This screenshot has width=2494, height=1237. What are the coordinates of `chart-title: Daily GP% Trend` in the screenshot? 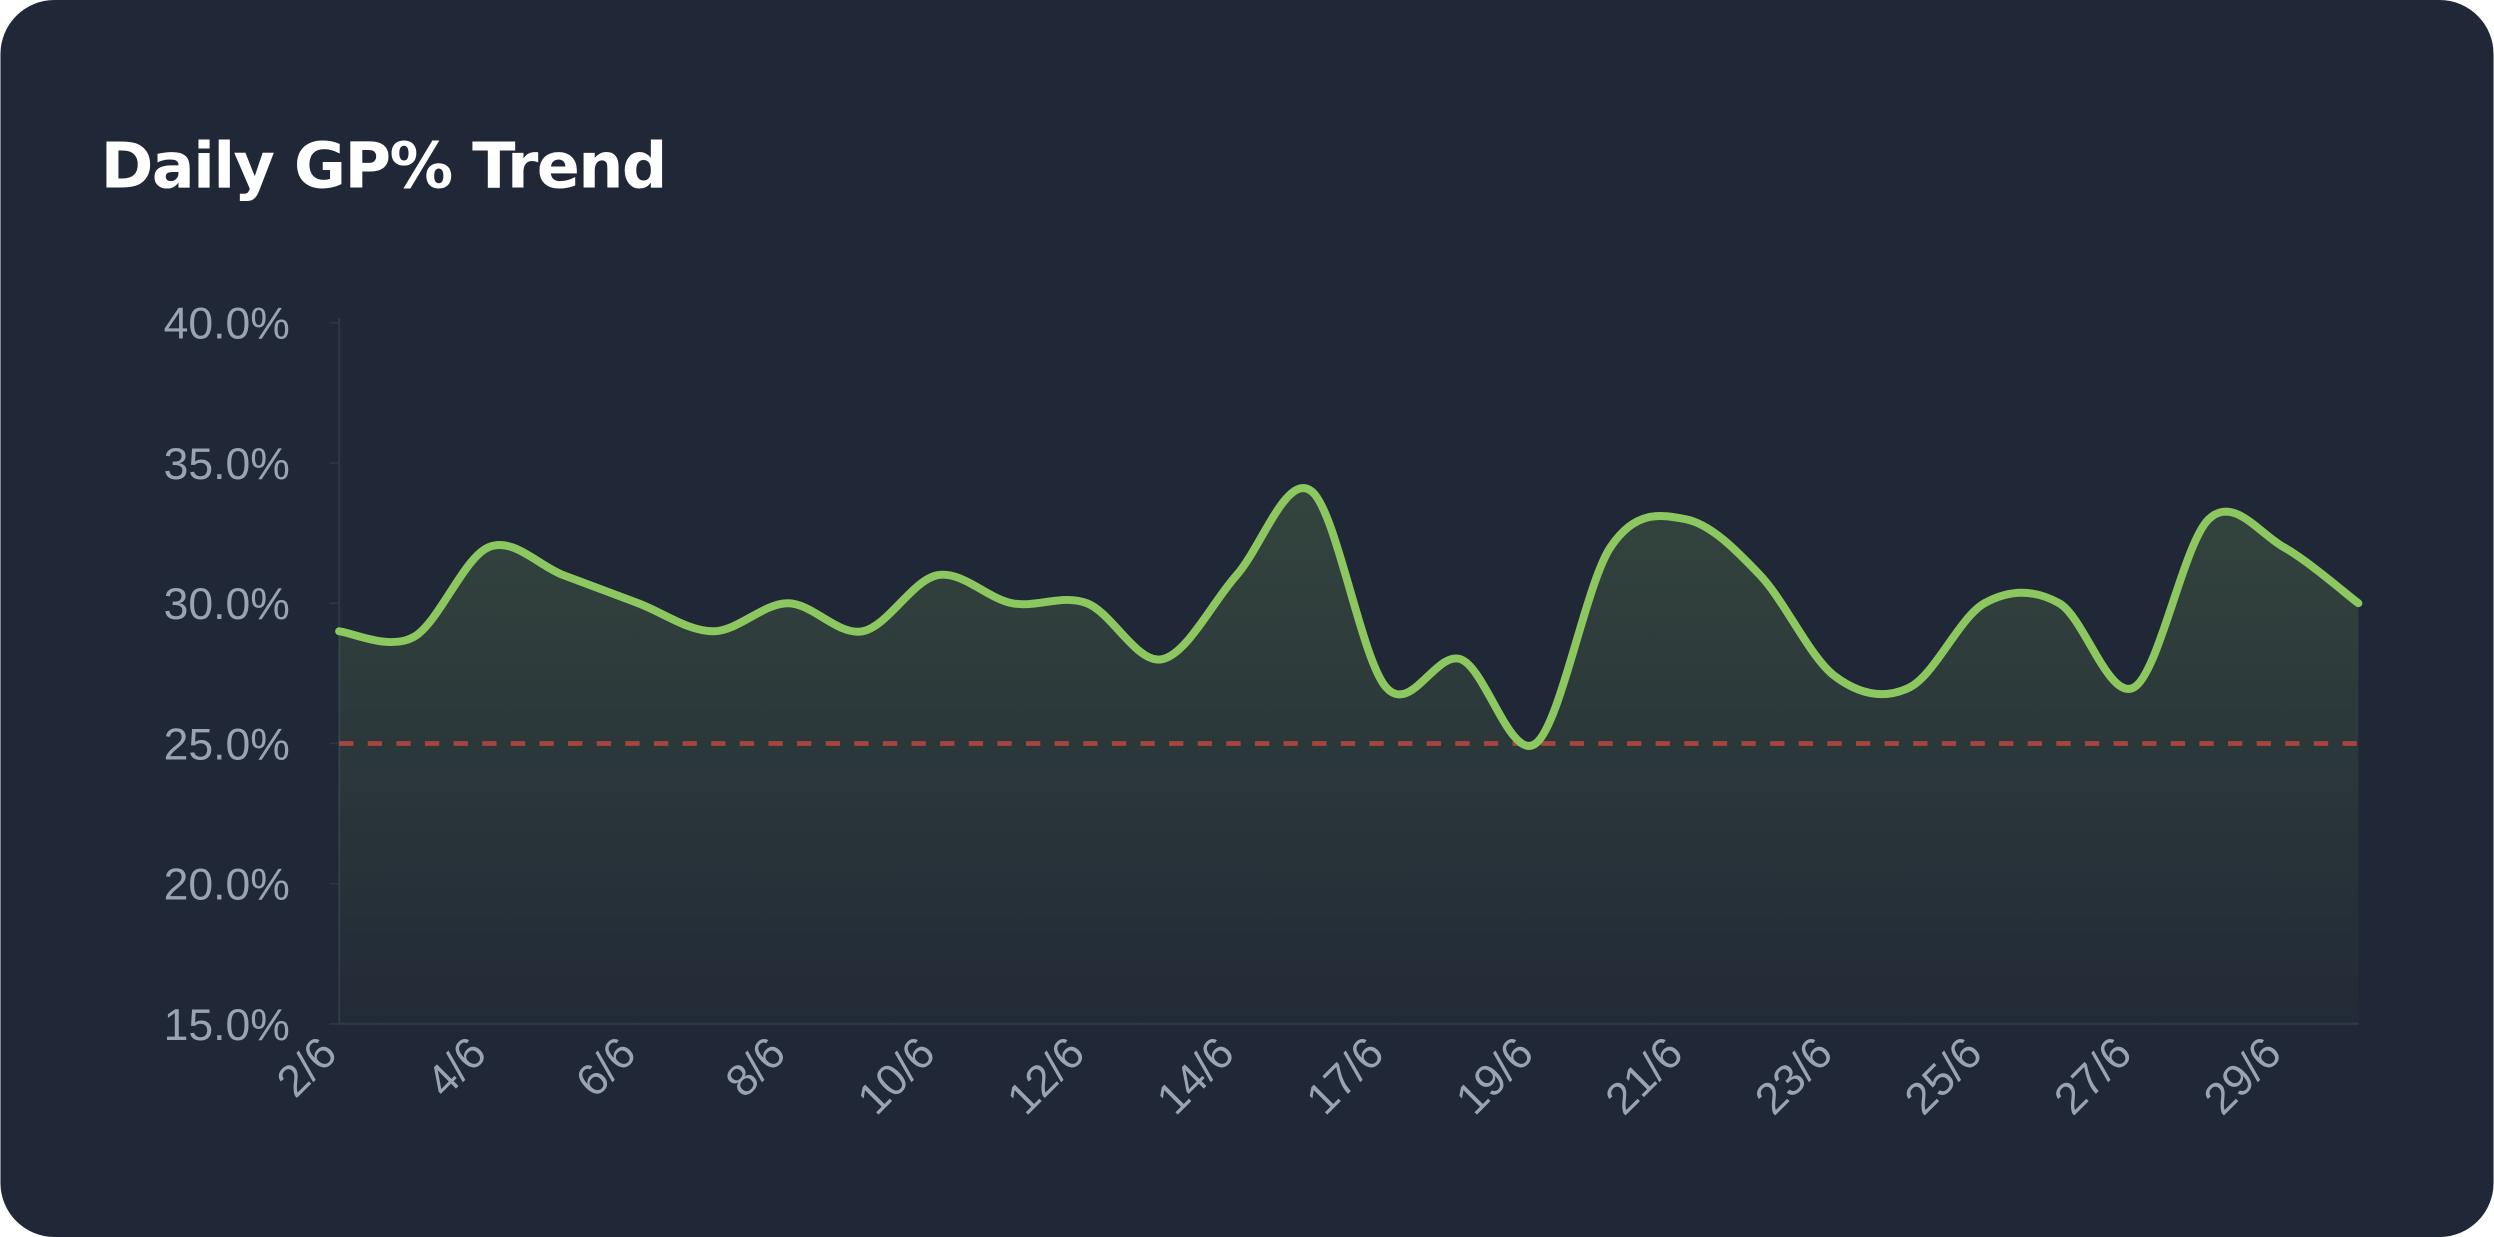 It's located at (383, 166).